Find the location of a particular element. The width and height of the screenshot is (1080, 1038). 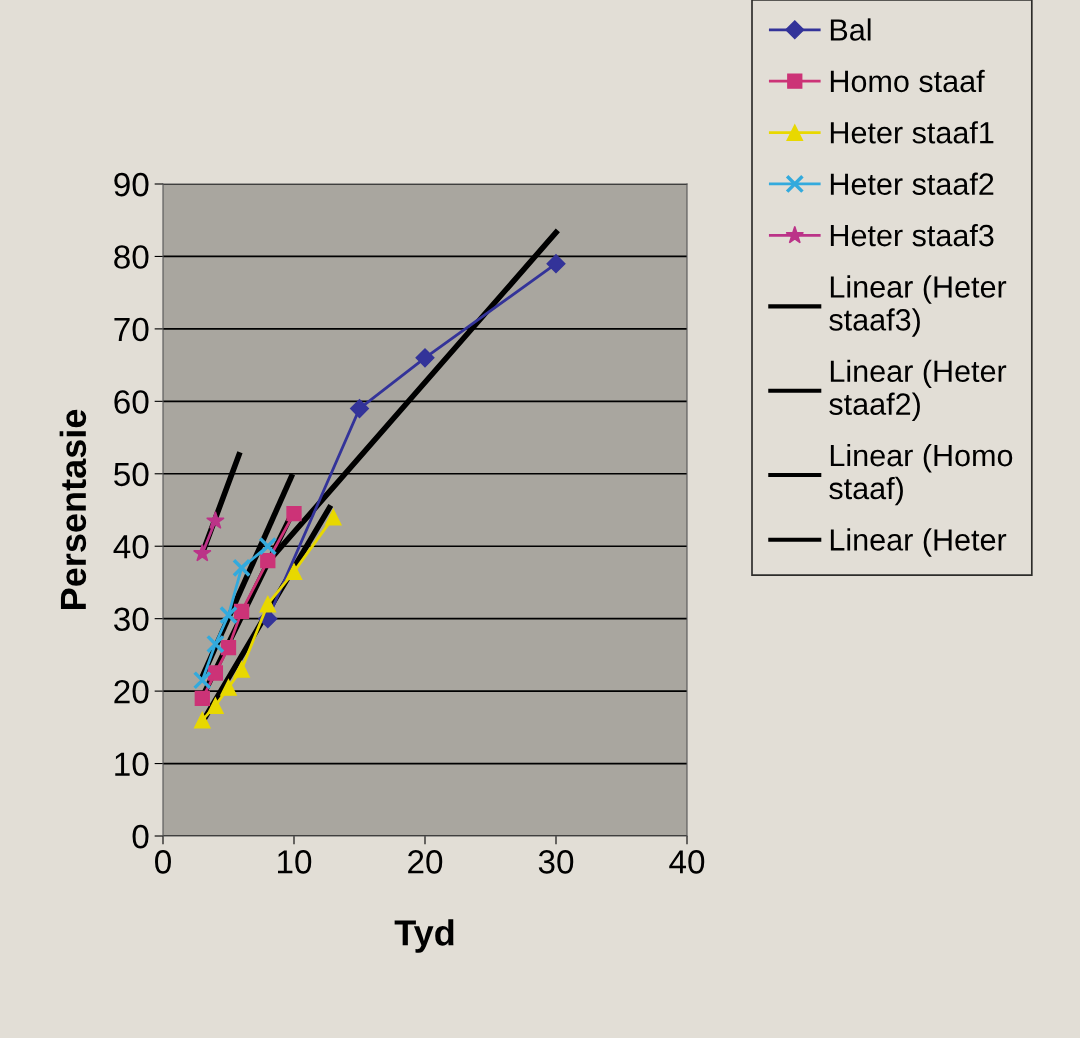

y-tick-label: 40 is located at coordinates (131, 547).